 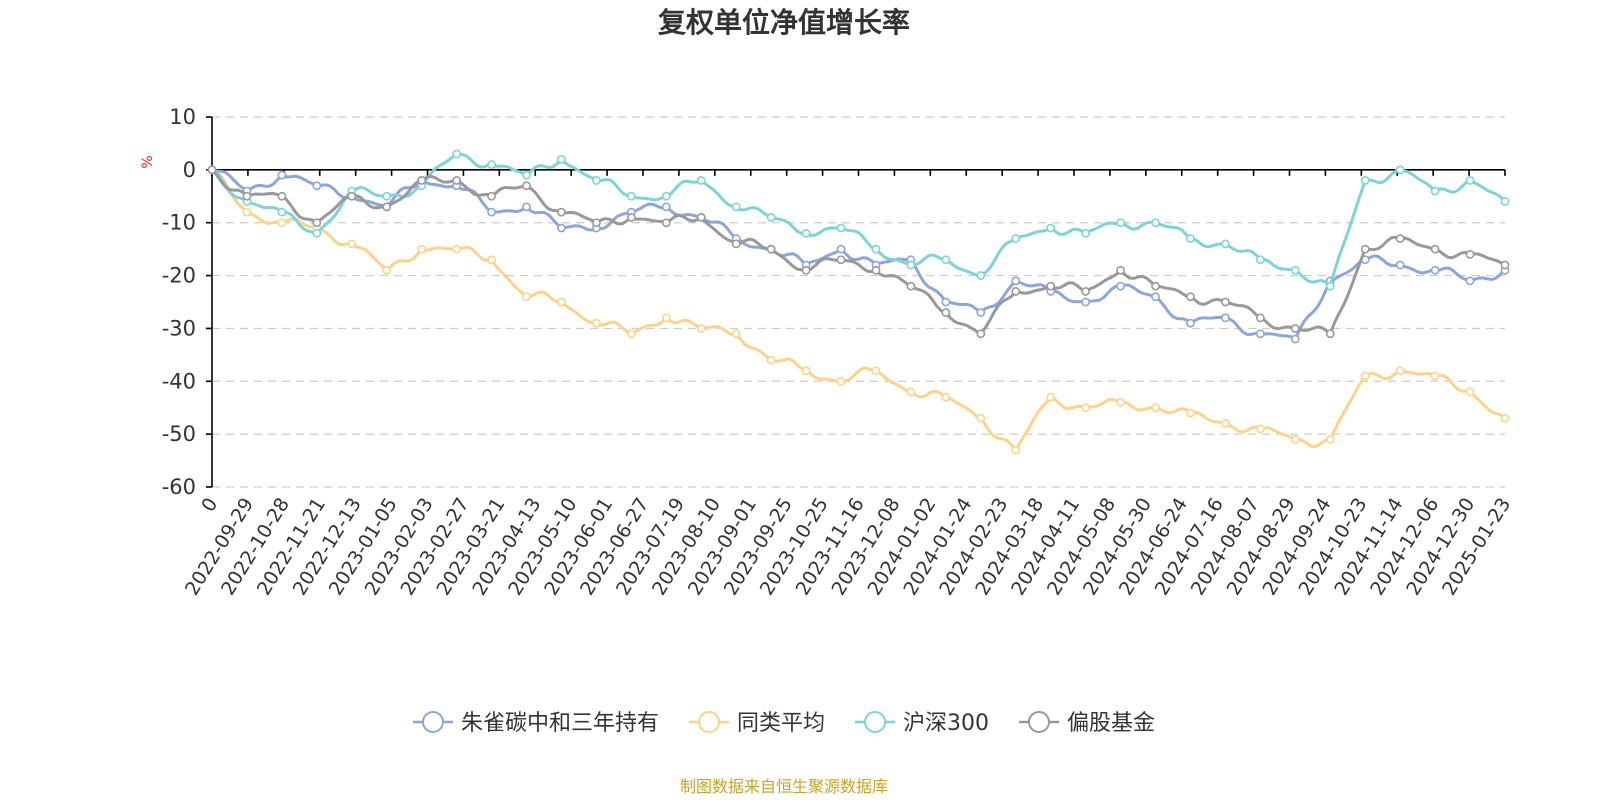 I want to click on legend: 朱雀碳中和三年持有 同类平均 沪深300 偏股基金, so click(x=784, y=723).